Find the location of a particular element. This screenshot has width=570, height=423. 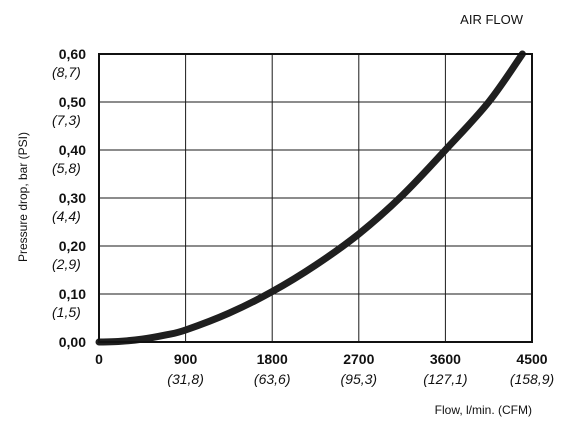

y-tick-label-4: 0,40 is located at coordinates (72, 150).